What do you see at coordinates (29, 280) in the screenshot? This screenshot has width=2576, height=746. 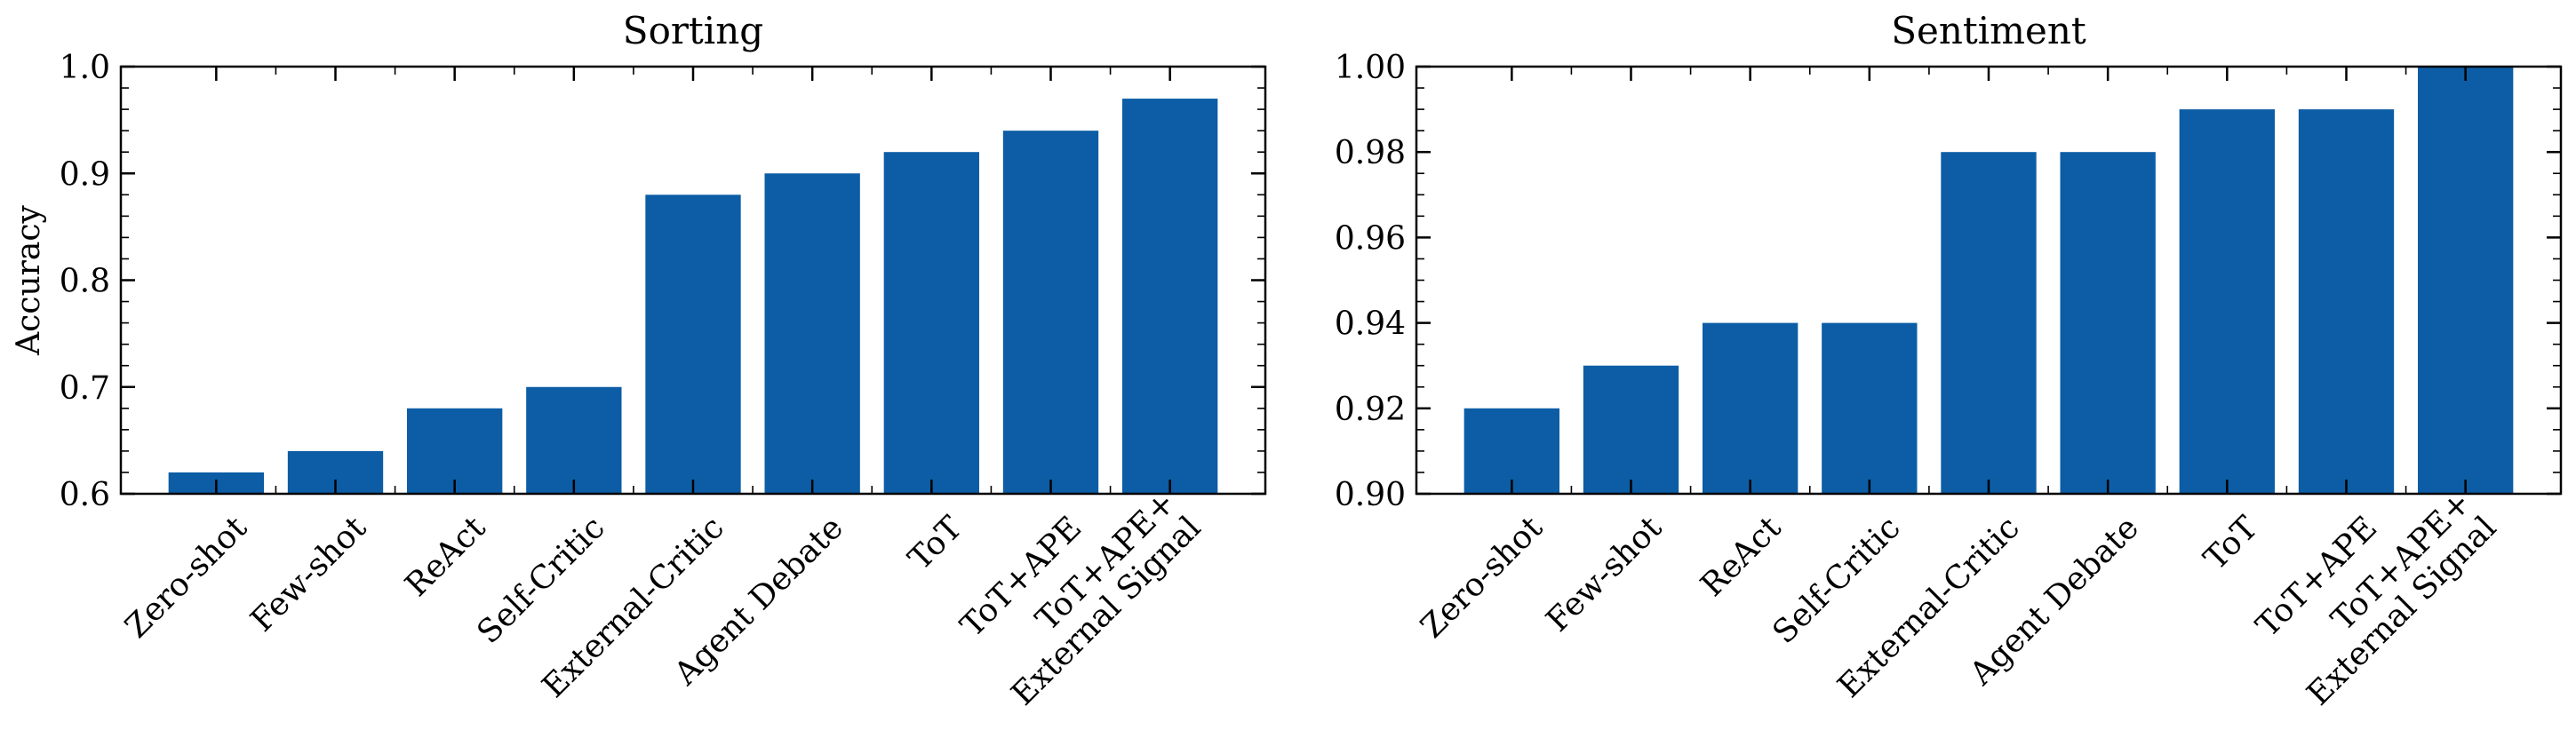 I see `y-axis-label: Accuracy` at bounding box center [29, 280].